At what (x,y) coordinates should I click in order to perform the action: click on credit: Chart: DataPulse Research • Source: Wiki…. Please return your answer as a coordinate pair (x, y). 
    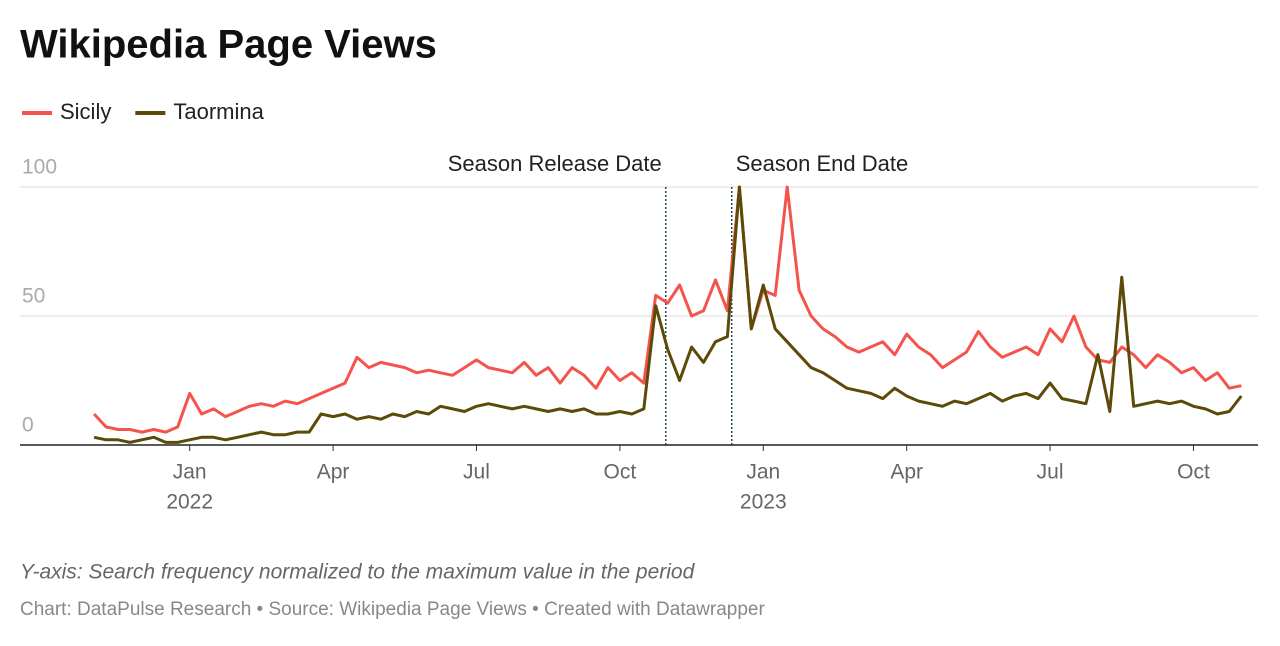
    Looking at the image, I should click on (392, 609).